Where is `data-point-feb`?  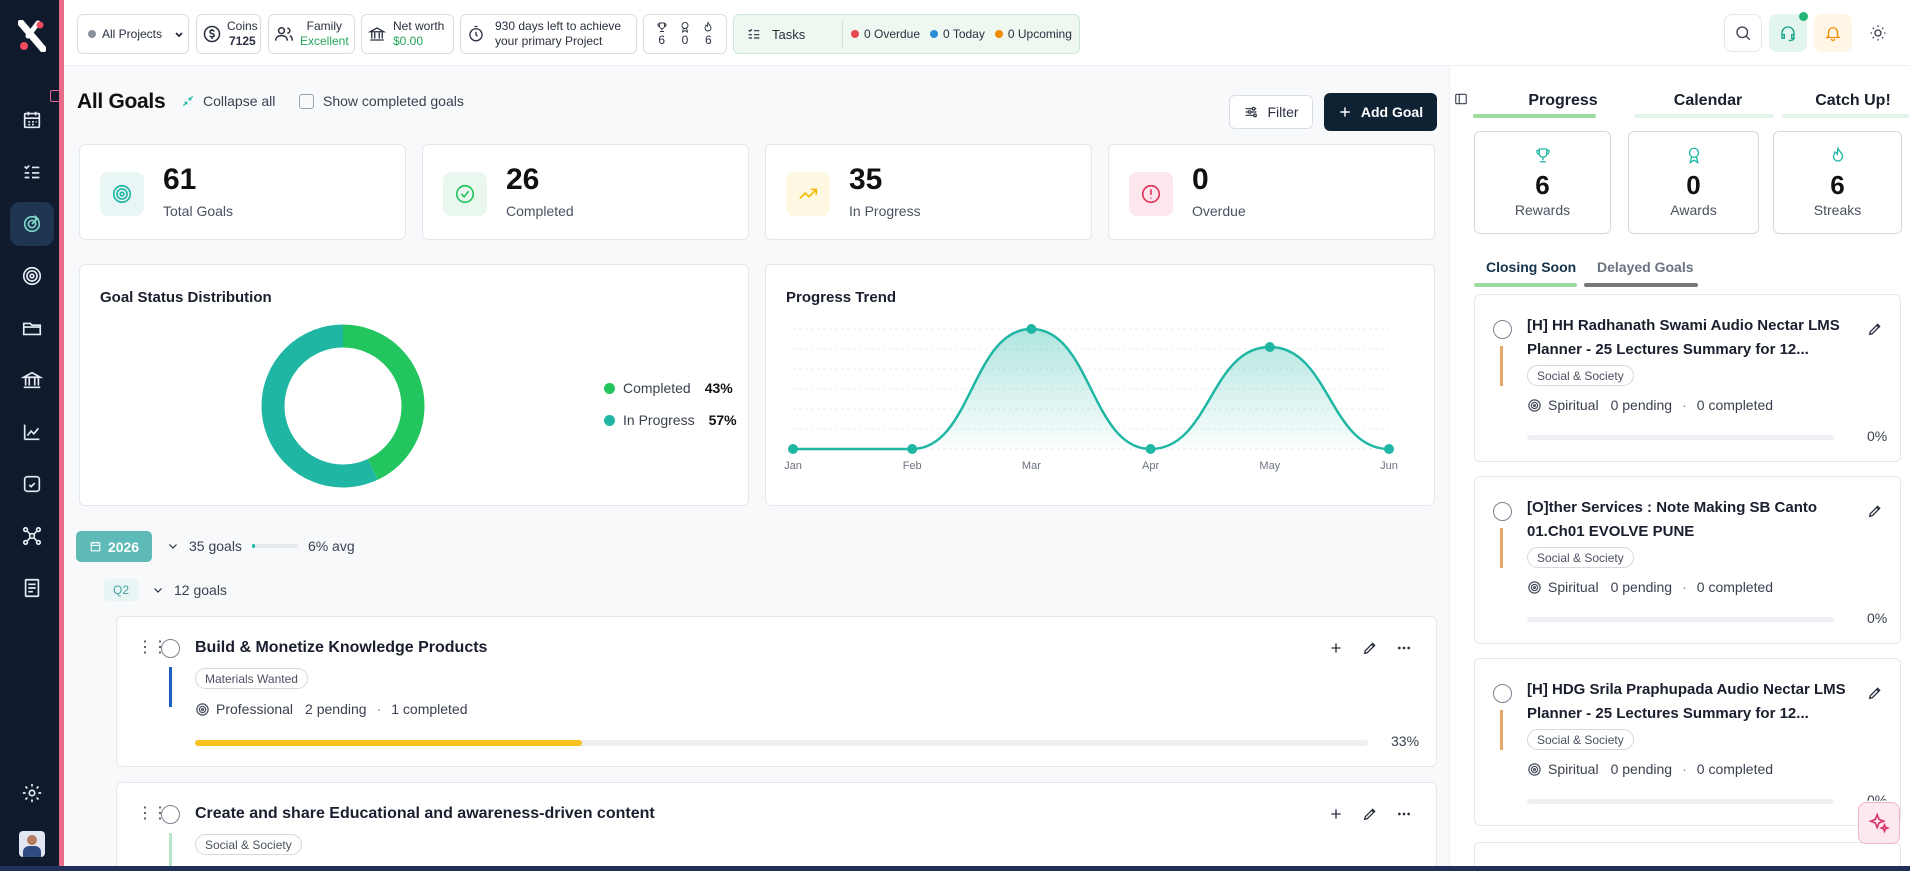 data-point-feb is located at coordinates (912, 449).